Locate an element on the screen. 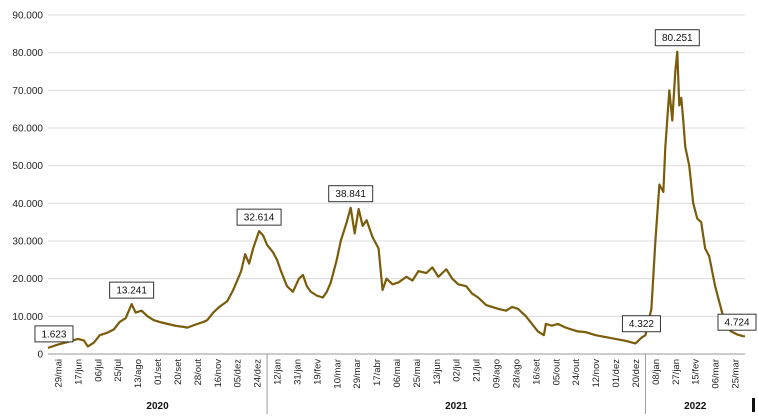 The height and width of the screenshot is (420, 758). x-tick-label: 05/dez is located at coordinates (238, 373).